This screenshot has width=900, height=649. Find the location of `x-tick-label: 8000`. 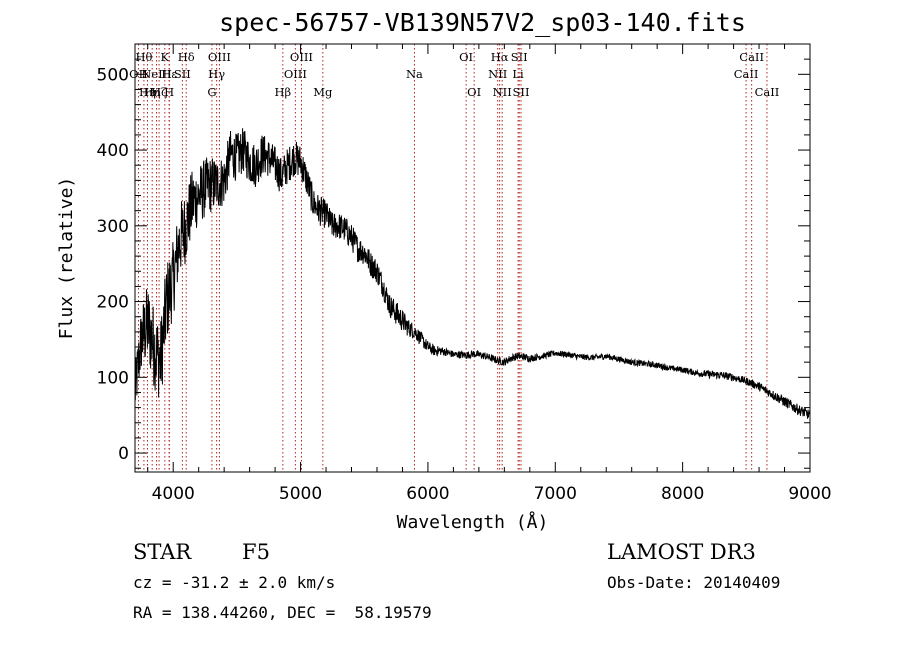

x-tick-label: 8000 is located at coordinates (682, 494).